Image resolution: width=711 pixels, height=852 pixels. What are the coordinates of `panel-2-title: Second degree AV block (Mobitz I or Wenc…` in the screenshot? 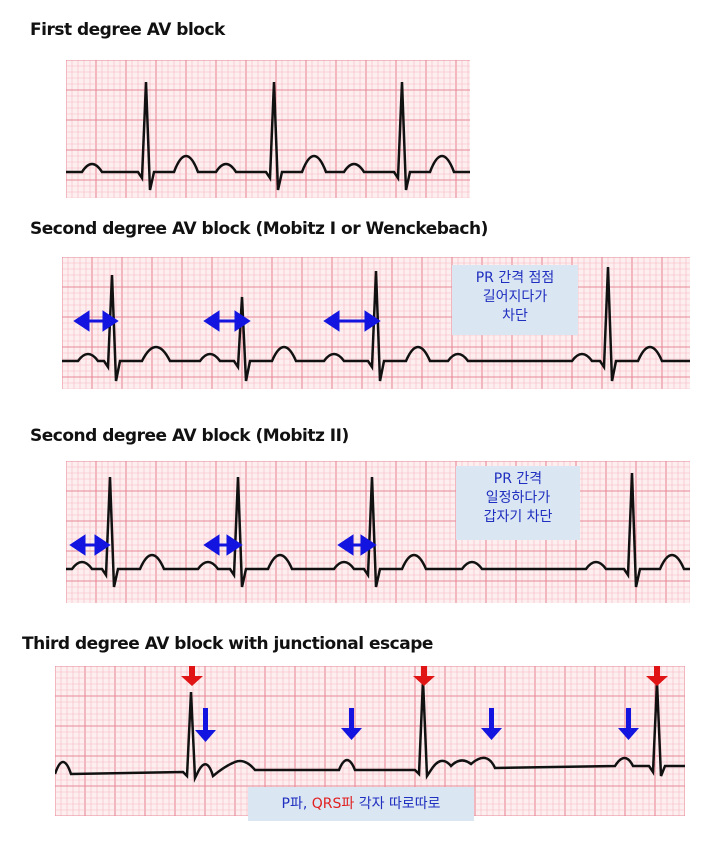 It's located at (259, 229).